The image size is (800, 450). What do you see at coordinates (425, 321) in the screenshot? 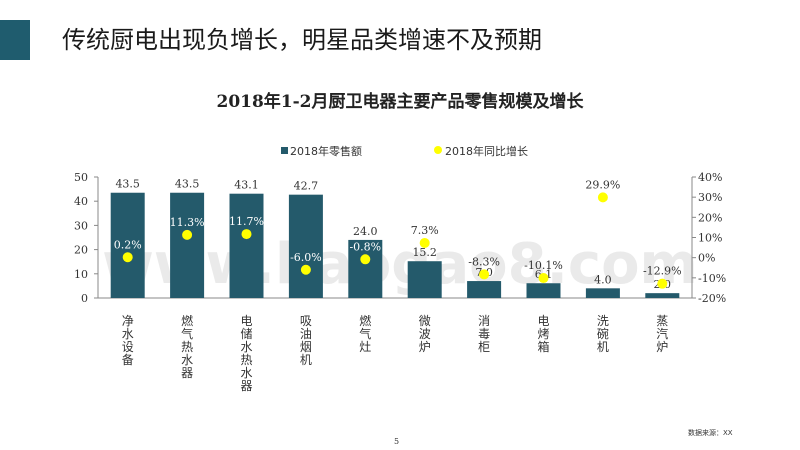
I see `x-category-label: 微` at bounding box center [425, 321].